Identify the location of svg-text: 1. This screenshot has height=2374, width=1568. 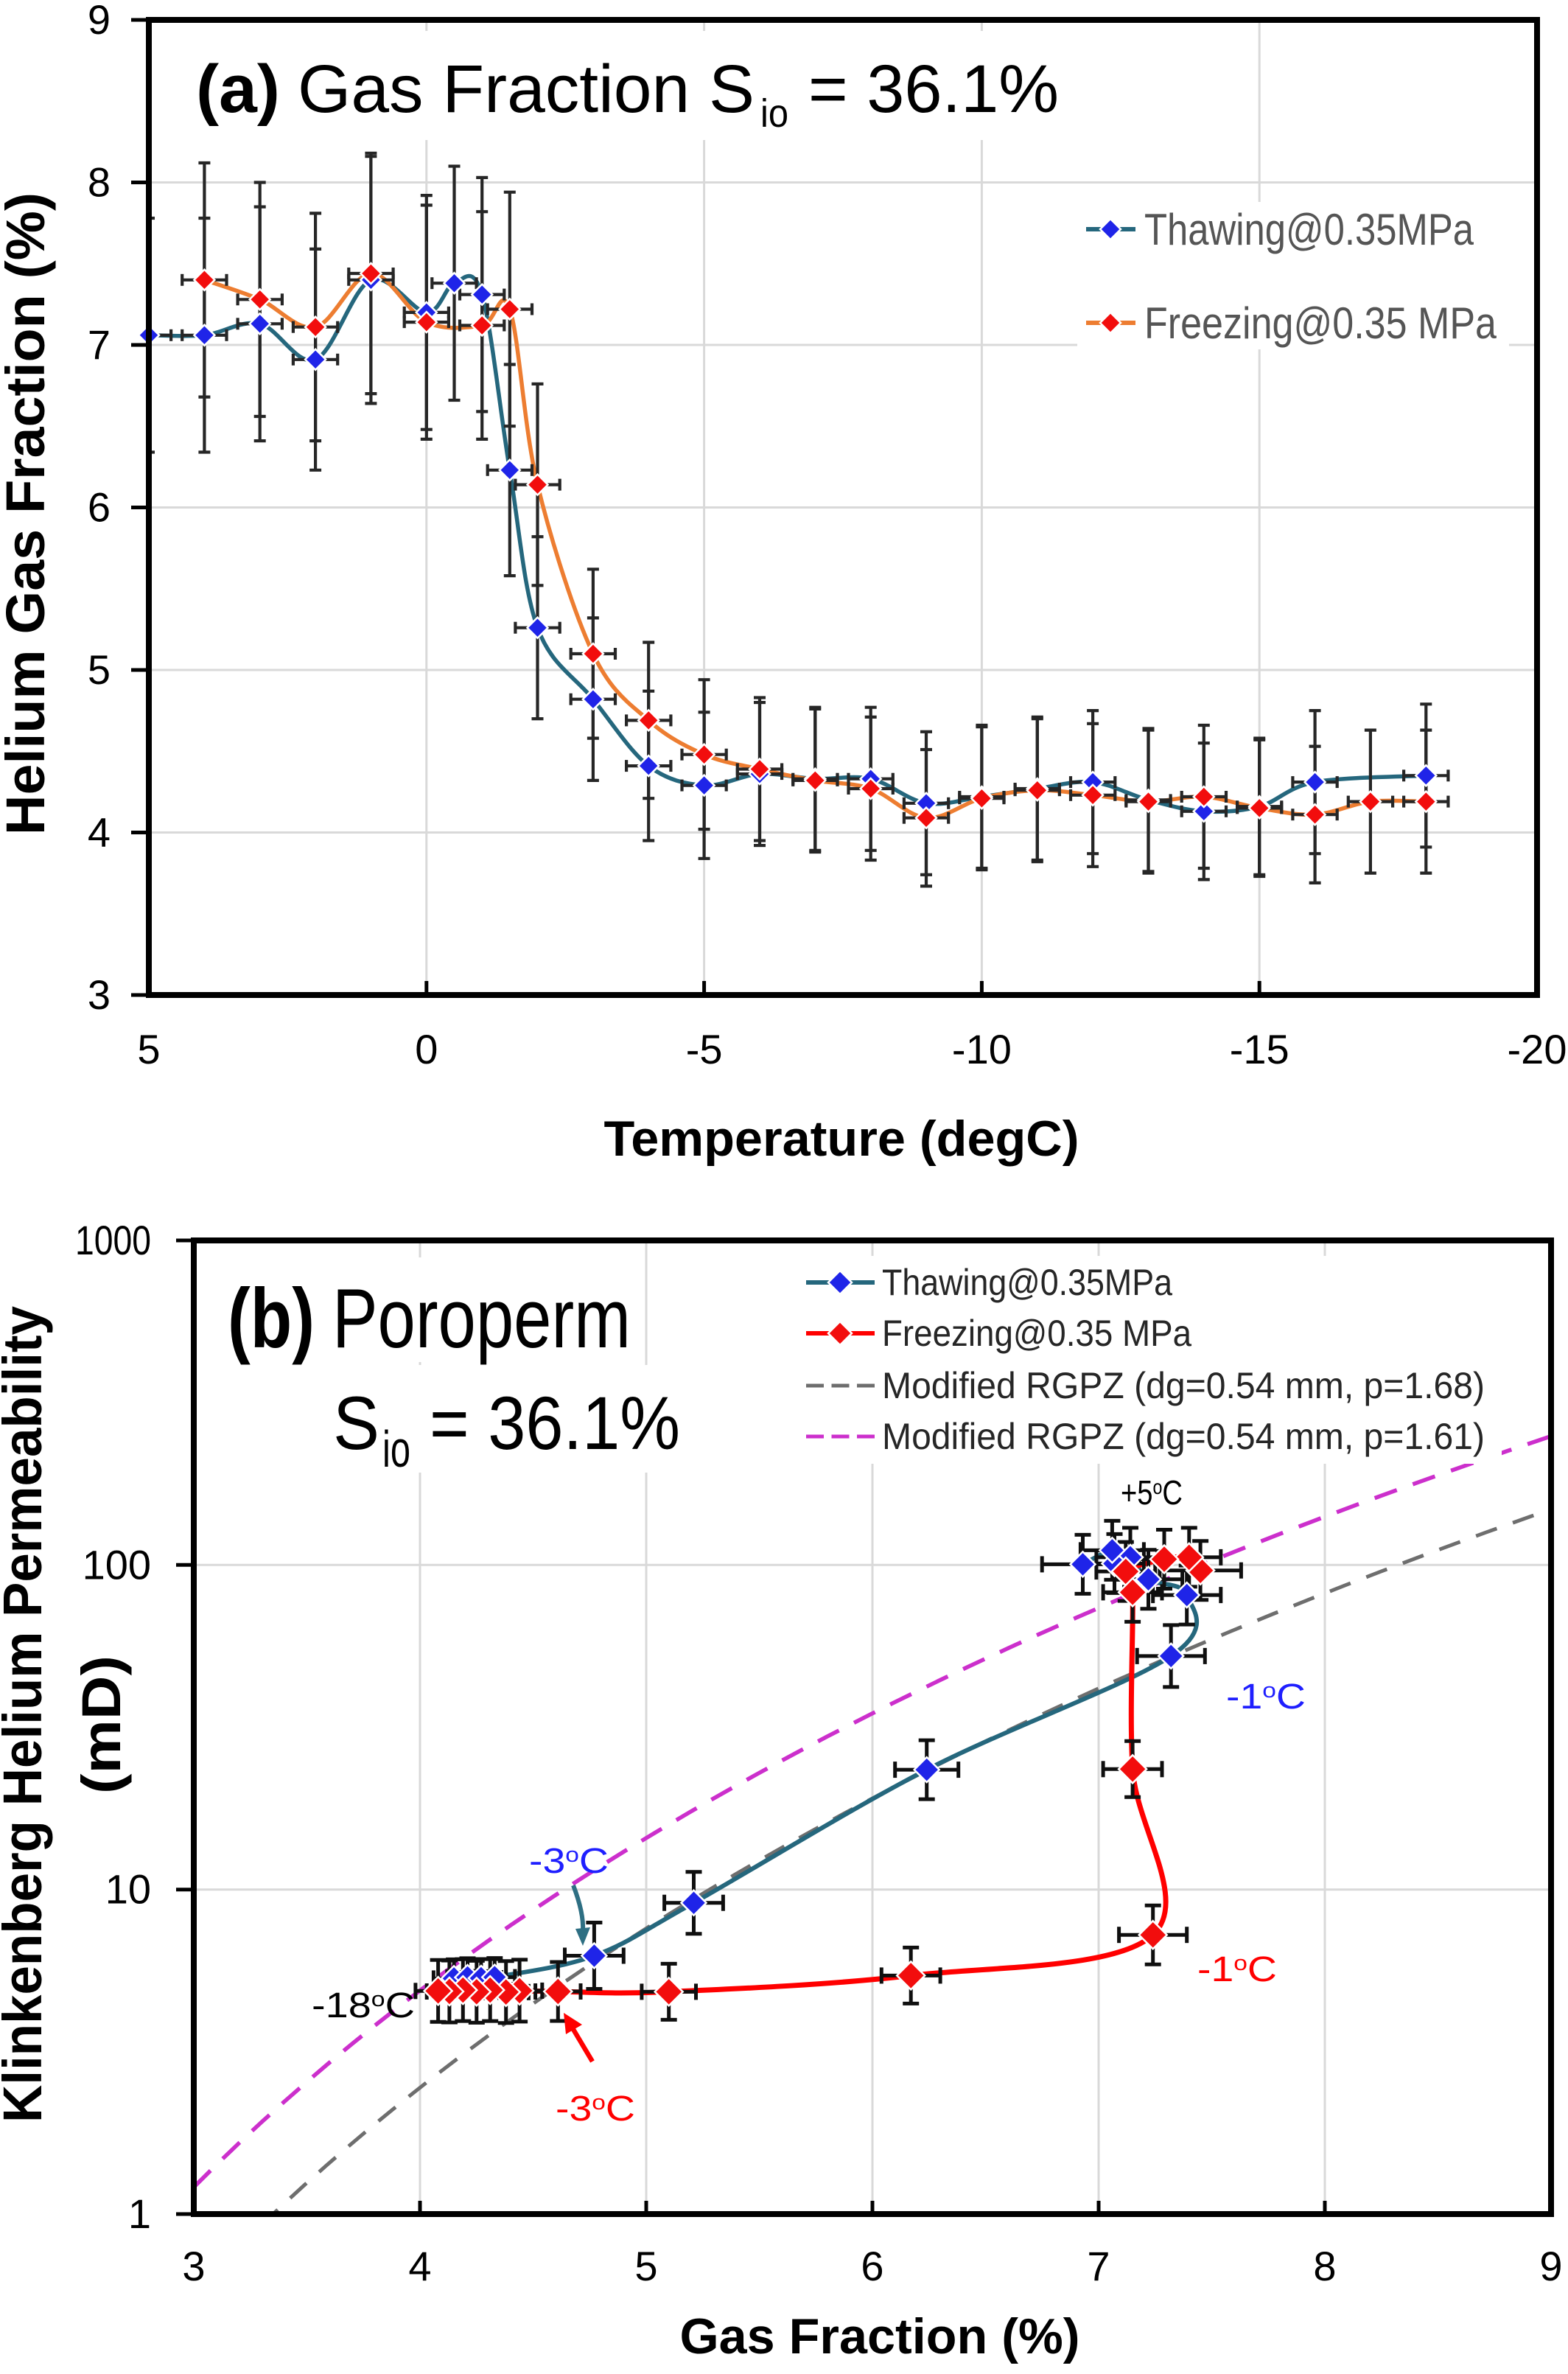
(139, 2213).